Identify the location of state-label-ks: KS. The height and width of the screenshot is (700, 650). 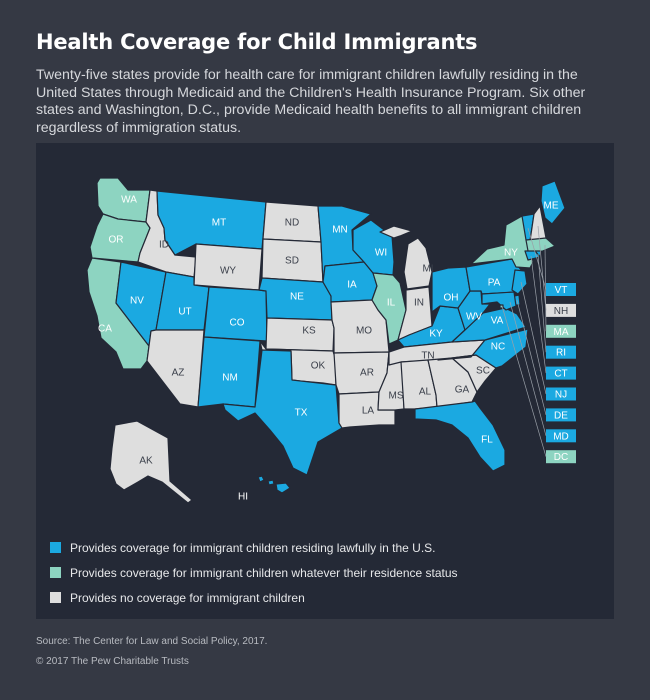
(309, 331).